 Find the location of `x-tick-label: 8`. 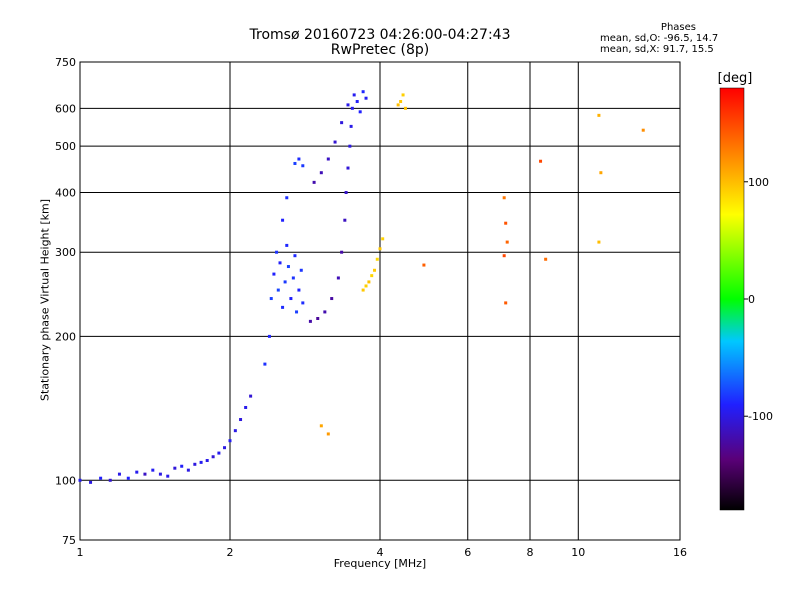

x-tick-label: 8 is located at coordinates (530, 552).